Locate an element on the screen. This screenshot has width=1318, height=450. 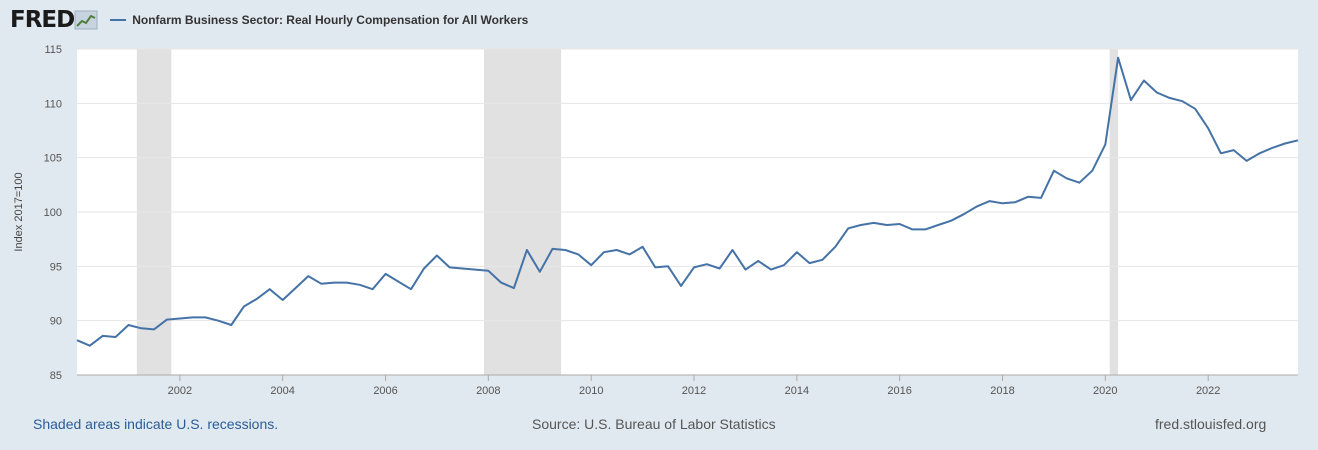
y-tick-label: 85 is located at coordinates (56, 376).